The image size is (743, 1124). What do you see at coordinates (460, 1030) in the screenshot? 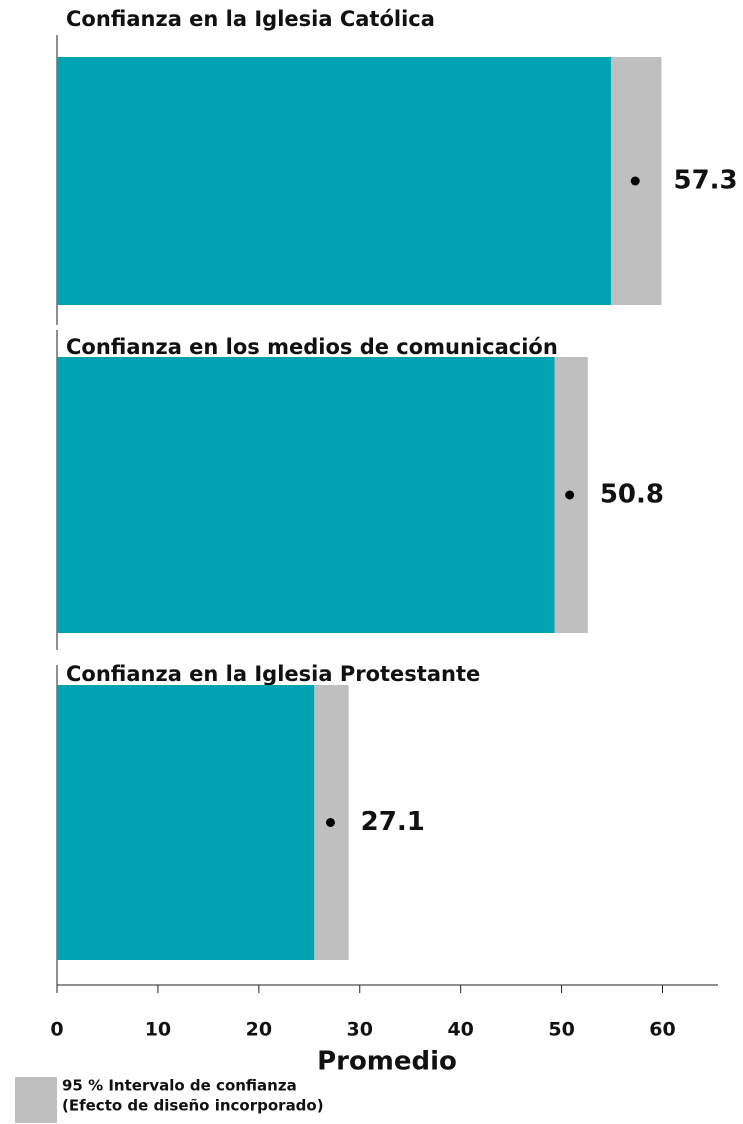
I see `x-tick-label: 40` at bounding box center [460, 1030].